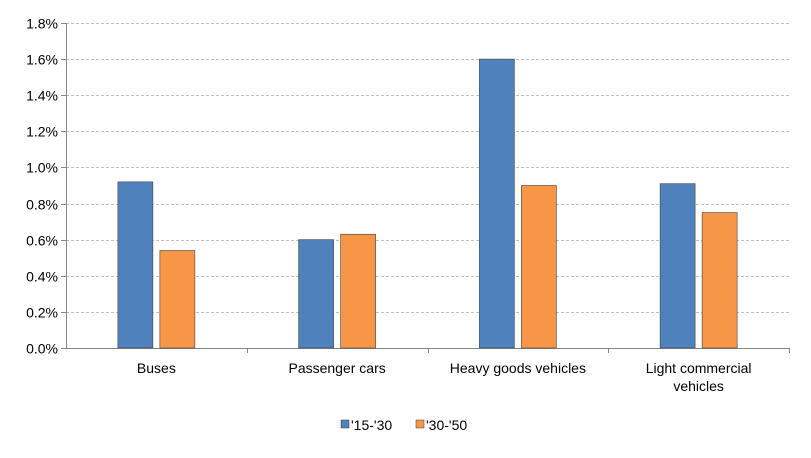  What do you see at coordinates (42, 241) in the screenshot?
I see `y-tick-label: 0.6%` at bounding box center [42, 241].